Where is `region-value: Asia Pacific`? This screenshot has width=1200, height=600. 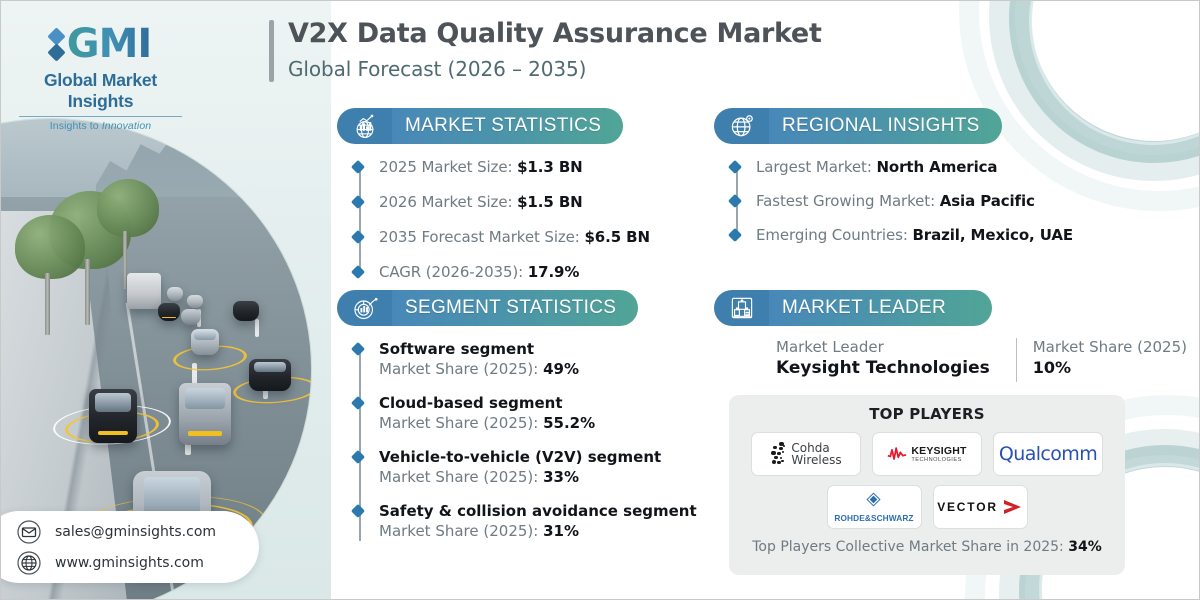
region-value: Asia Pacific is located at coordinates (987, 201).